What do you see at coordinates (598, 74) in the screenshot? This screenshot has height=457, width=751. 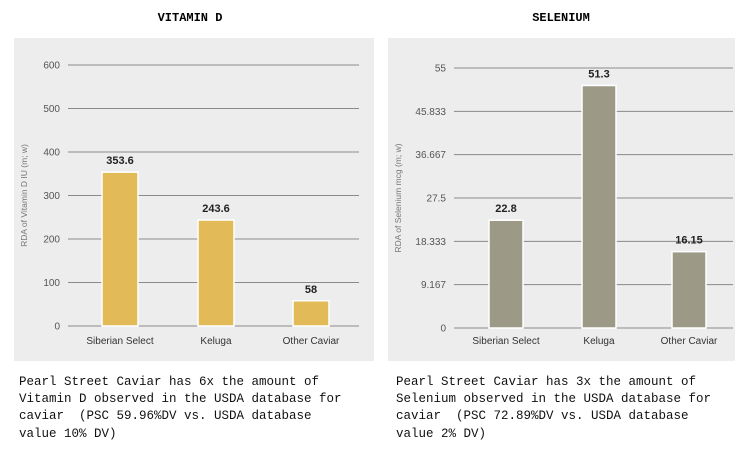 I see `selenium-data-label: 51.3` at bounding box center [598, 74].